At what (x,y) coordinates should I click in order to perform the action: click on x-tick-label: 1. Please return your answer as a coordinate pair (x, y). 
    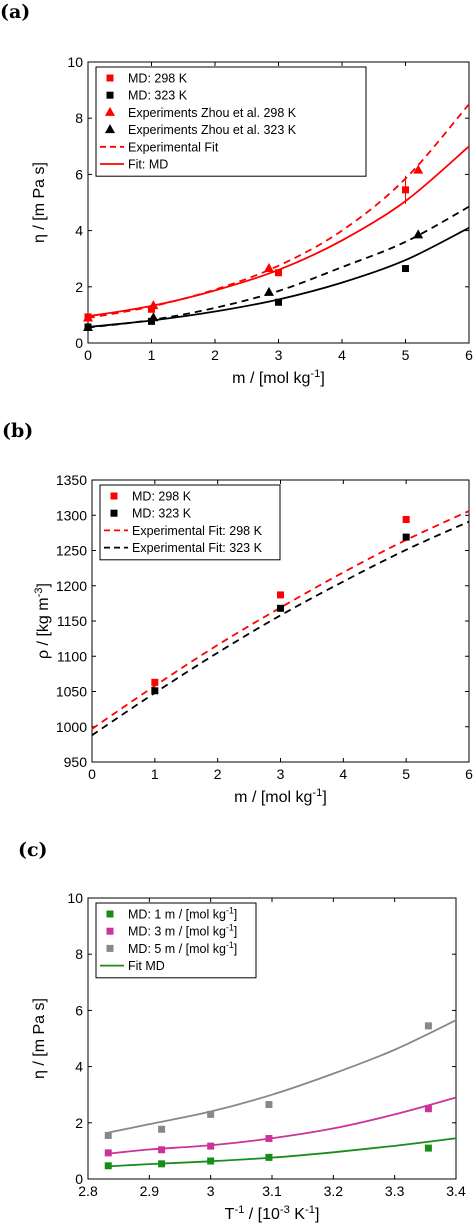
    Looking at the image, I should click on (152, 355).